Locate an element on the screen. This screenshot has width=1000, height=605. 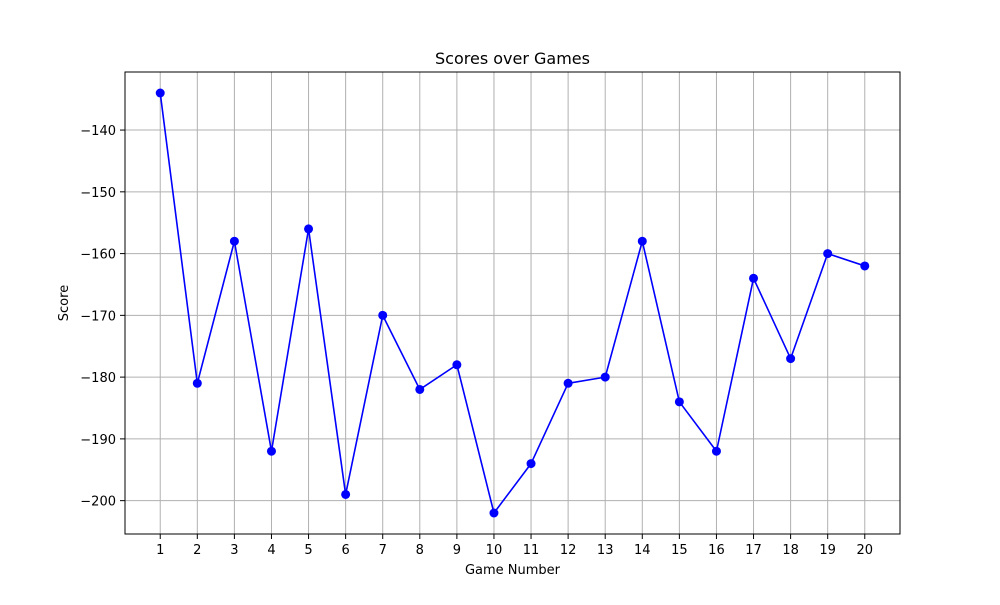
x-tick-label: 4 is located at coordinates (271, 550).